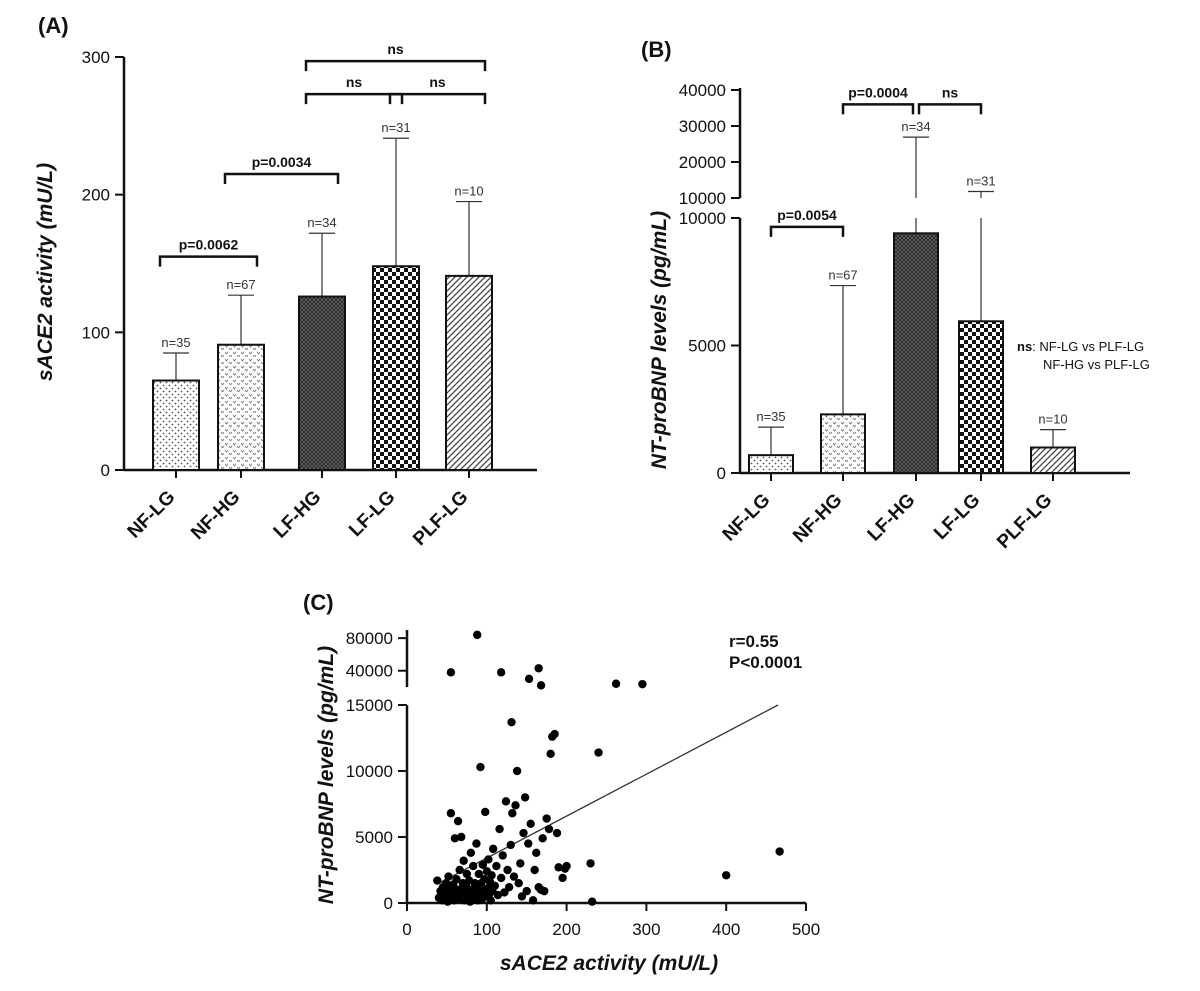  Describe the element at coordinates (406, 929) in the screenshot. I see `panel-c-x-tick-label: 0` at that location.